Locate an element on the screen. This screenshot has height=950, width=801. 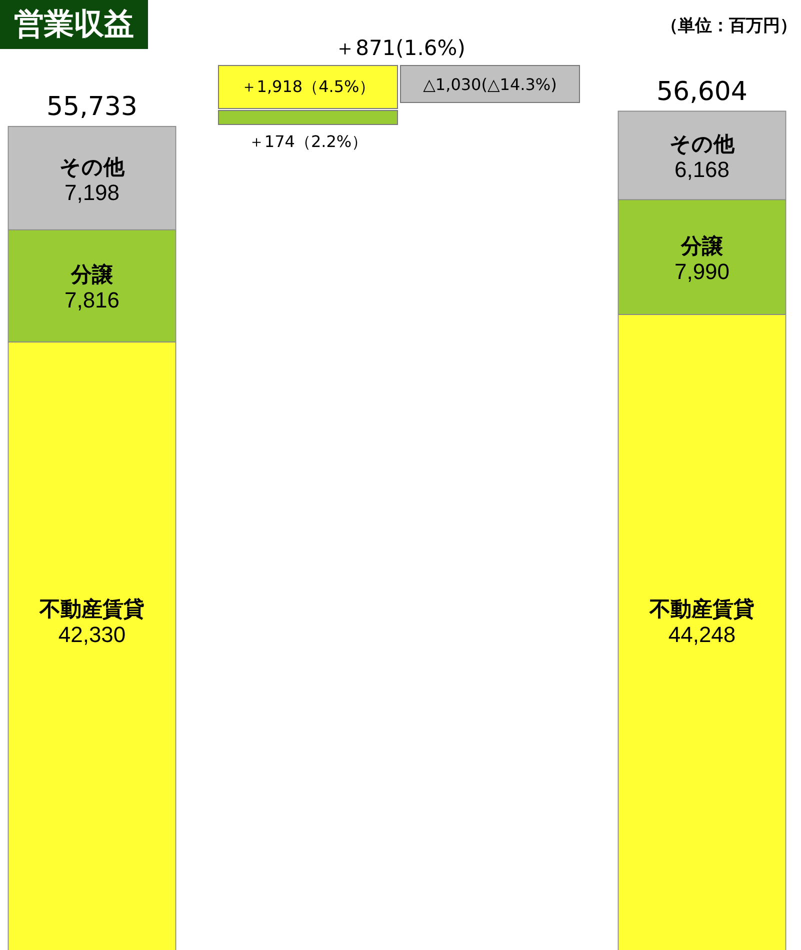
series-label: その他 is located at coordinates (703, 144).